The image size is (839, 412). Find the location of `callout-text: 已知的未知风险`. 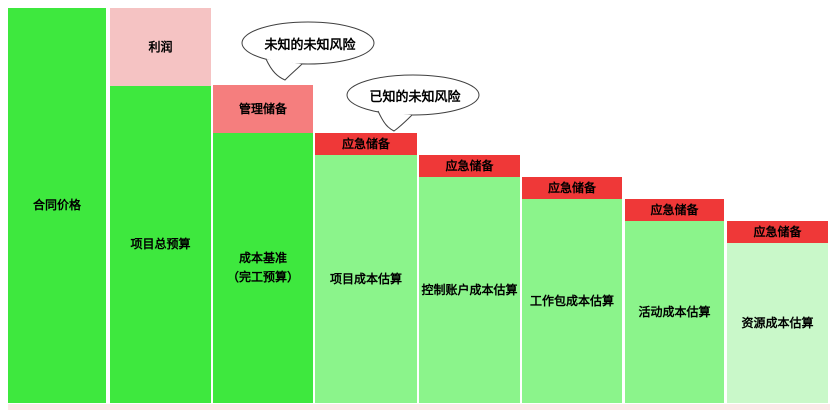

callout-text: 已知的未知风险 is located at coordinates (415, 97).